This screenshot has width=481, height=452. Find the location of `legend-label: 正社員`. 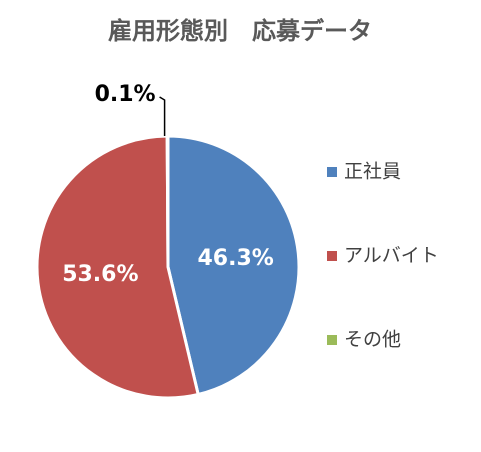

legend-label: 正社員 is located at coordinates (372, 172).